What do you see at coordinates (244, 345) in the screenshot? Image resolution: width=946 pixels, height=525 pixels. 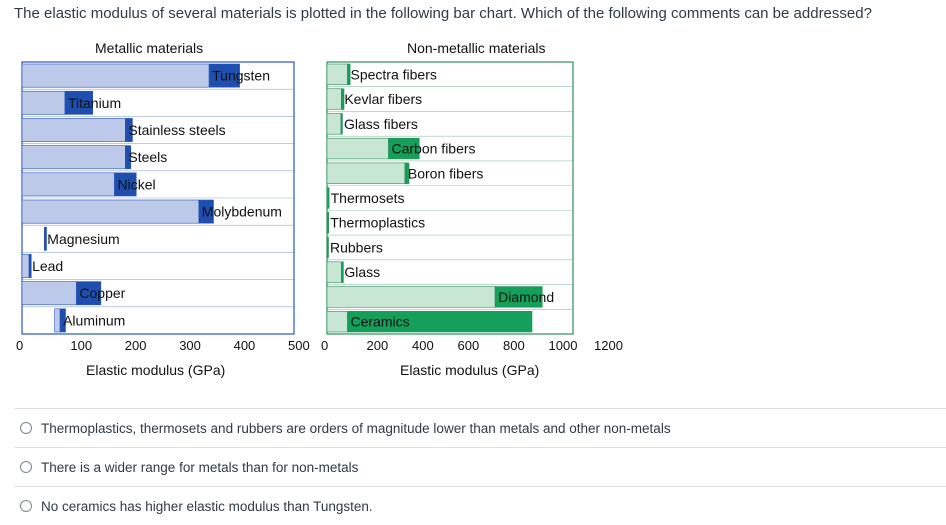 I see `metal-tick-label: 400` at bounding box center [244, 345].